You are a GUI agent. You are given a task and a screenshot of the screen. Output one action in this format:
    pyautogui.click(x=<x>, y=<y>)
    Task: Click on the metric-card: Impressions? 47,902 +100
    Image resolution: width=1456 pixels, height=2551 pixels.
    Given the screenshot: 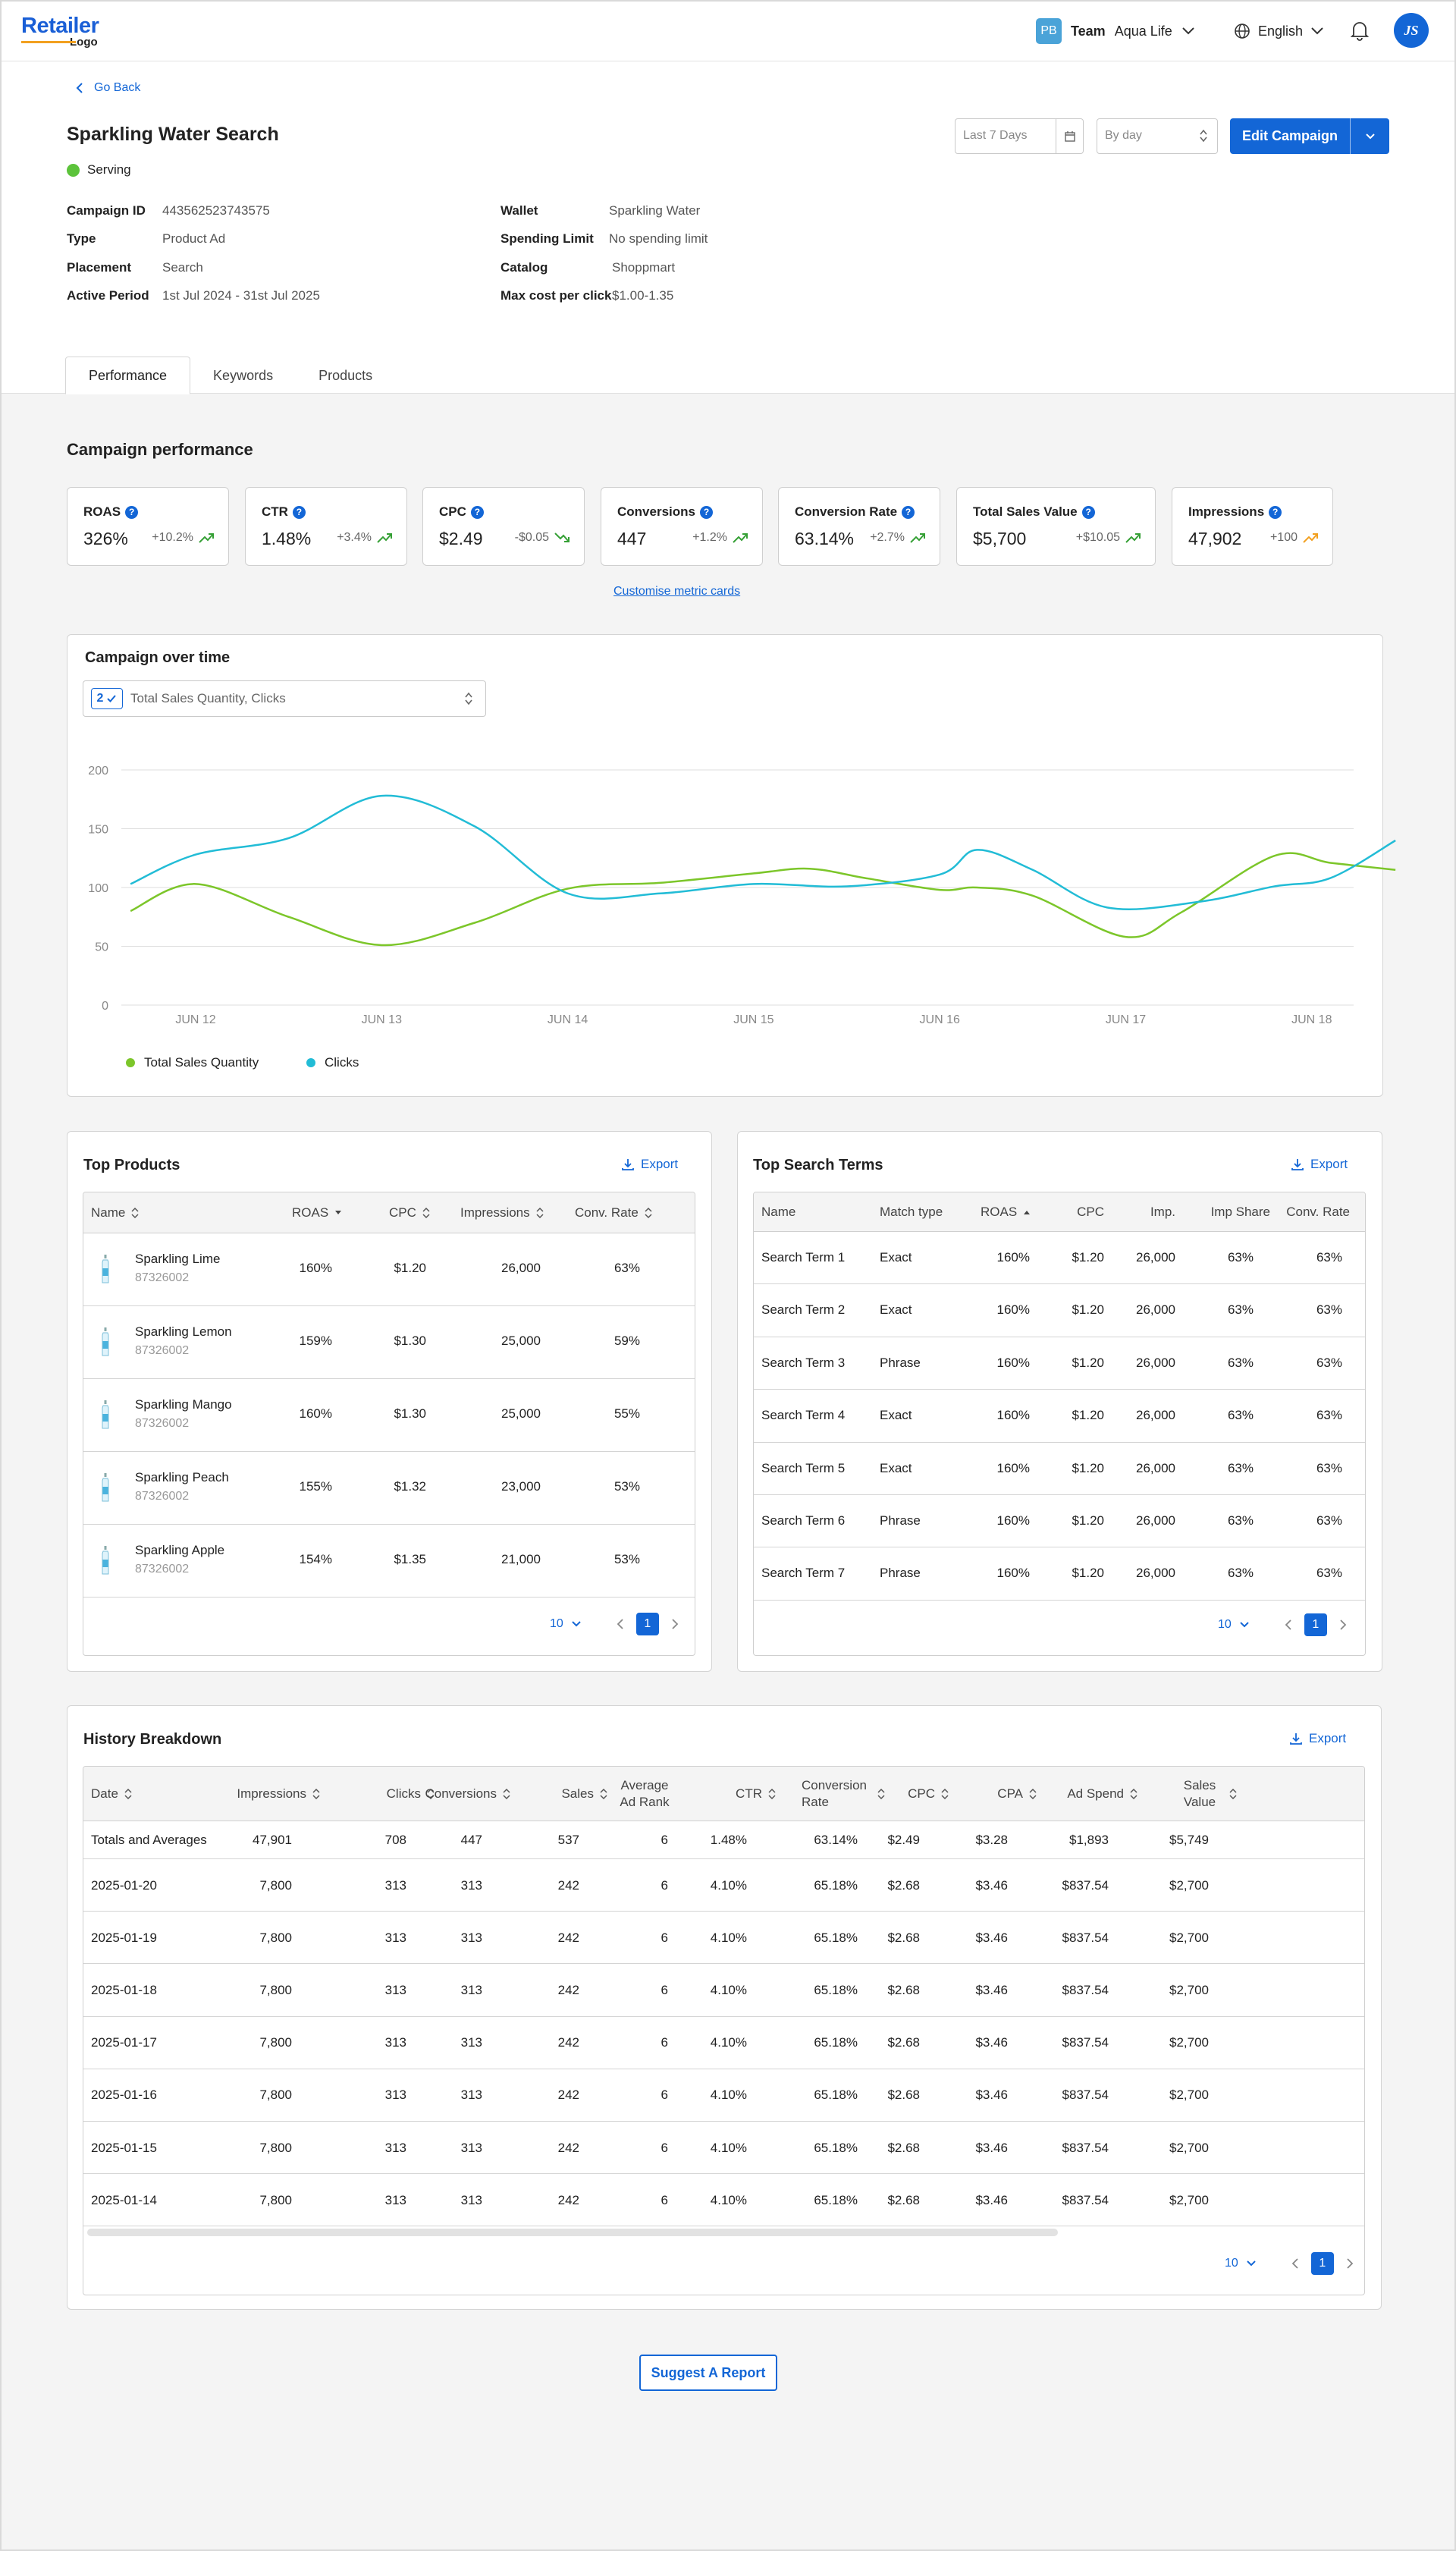 What is the action you would take?
    pyautogui.click(x=1252, y=526)
    